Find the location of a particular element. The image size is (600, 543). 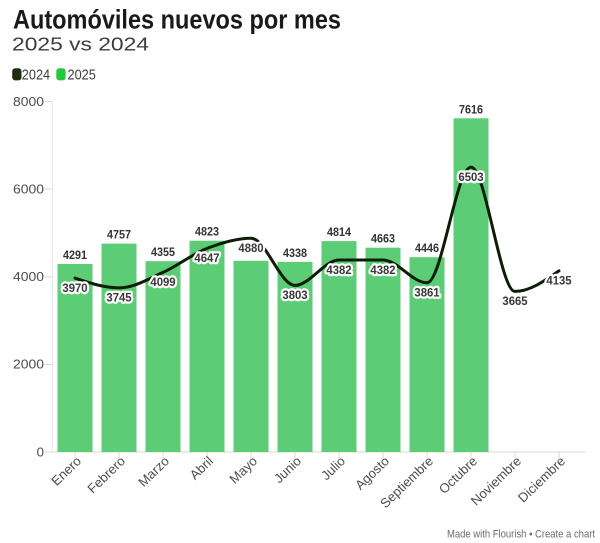

svg-text: 4880 is located at coordinates (250, 248).